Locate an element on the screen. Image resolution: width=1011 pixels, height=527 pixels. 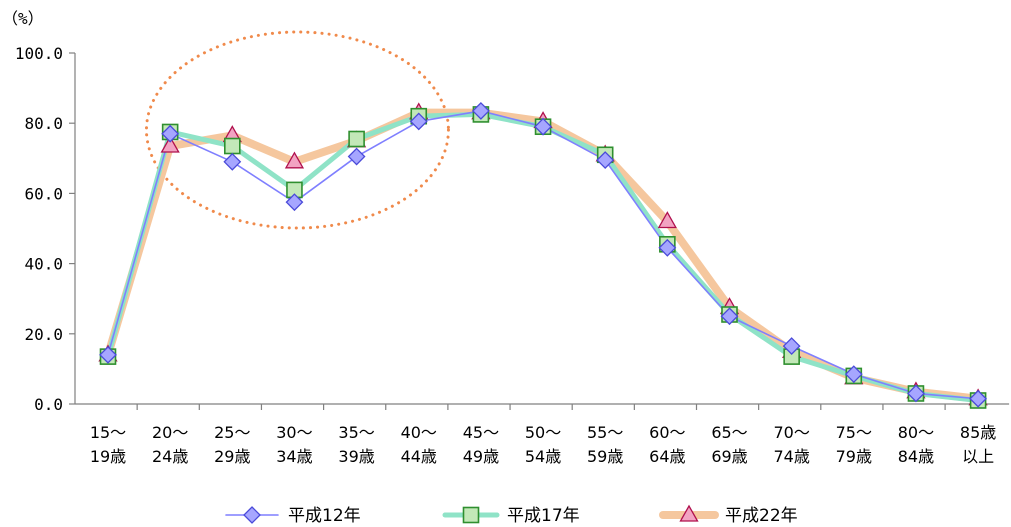
x-tick-label: 40～ is located at coordinates (419, 432).